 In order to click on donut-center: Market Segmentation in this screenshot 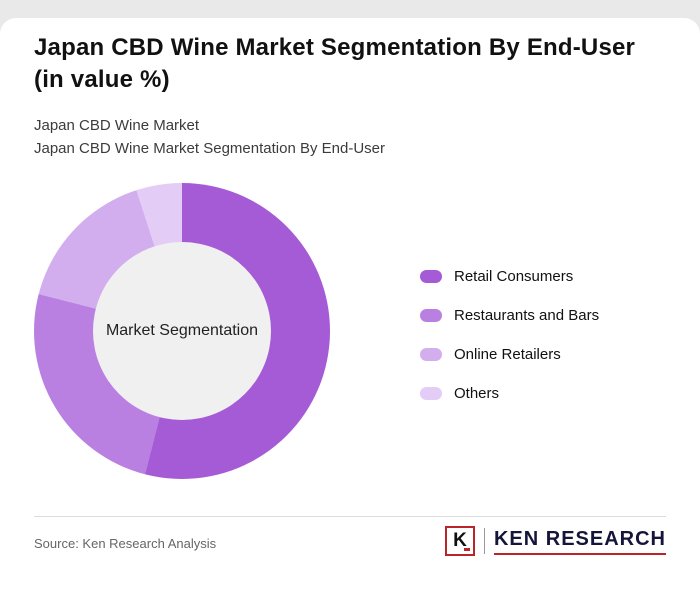, I will do `click(182, 331)`.